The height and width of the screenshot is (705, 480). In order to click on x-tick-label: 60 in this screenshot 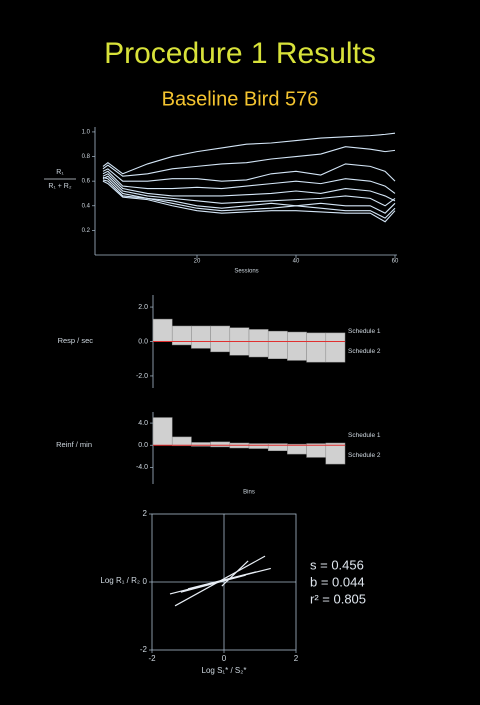, I will do `click(395, 262)`.